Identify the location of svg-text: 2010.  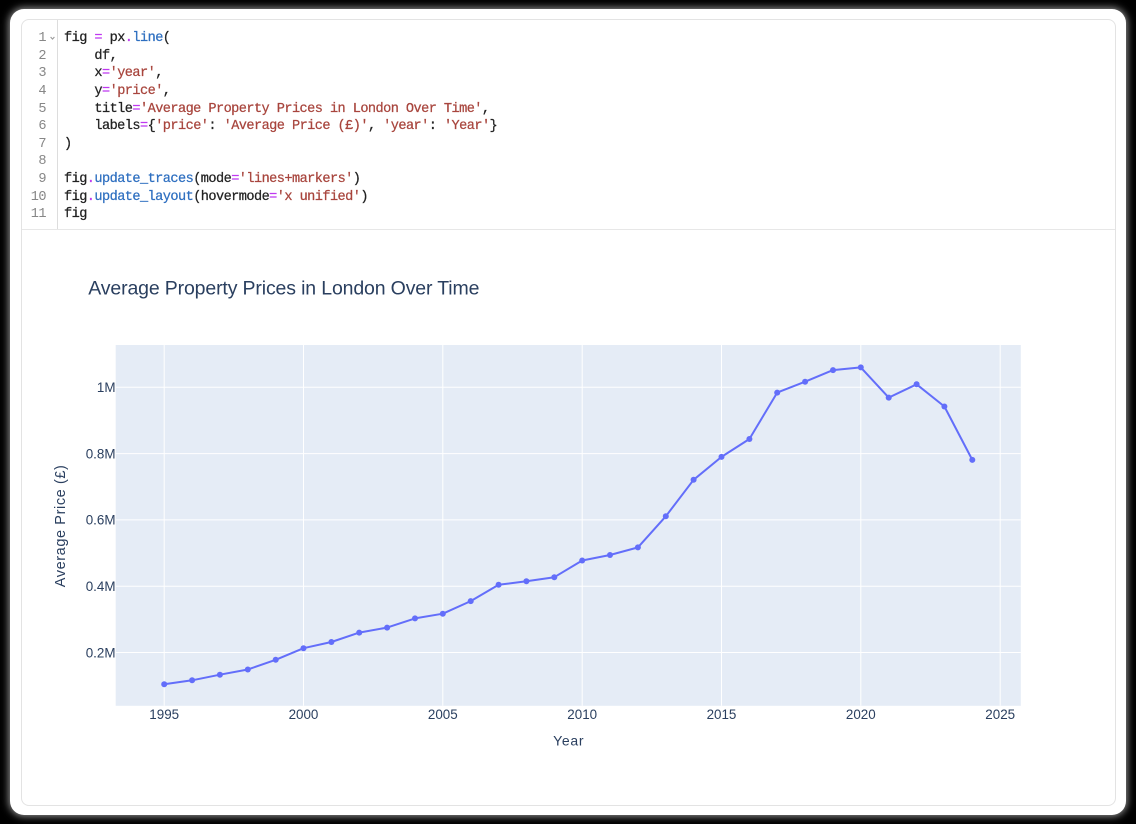
(582, 714).